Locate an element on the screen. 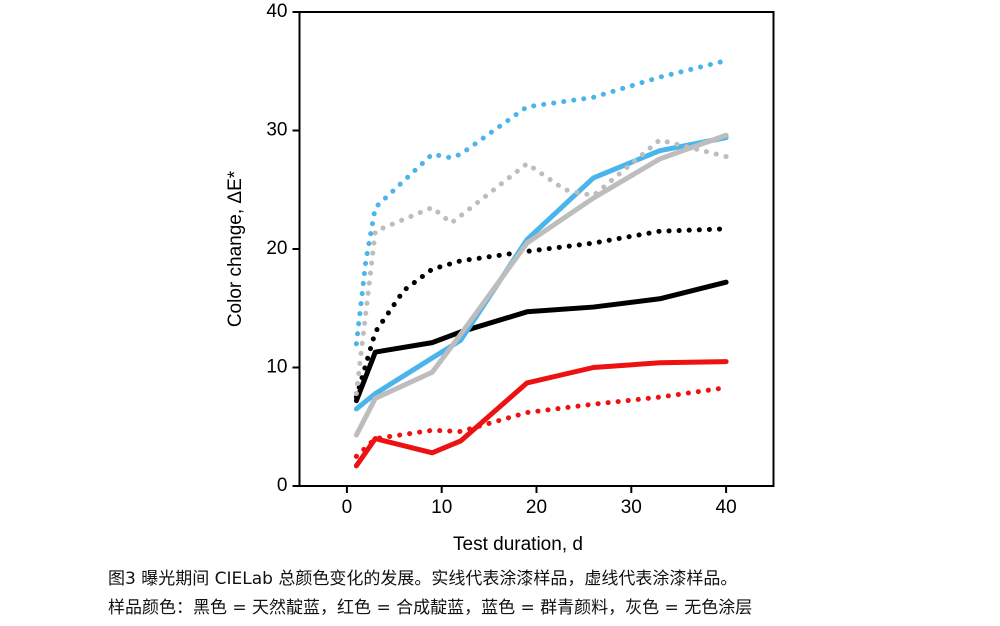 The height and width of the screenshot is (626, 1000). x-tick-label: 30 is located at coordinates (631, 507).